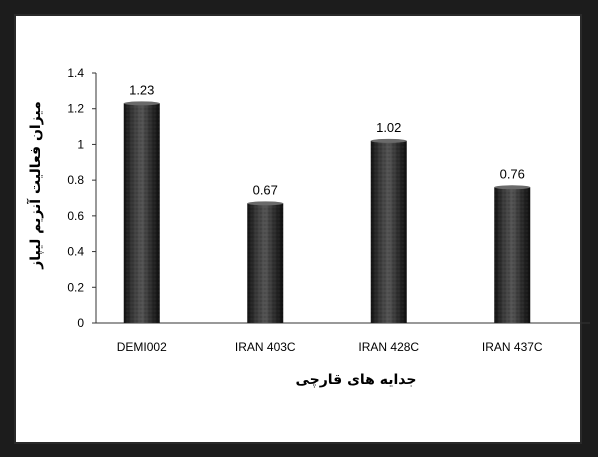 This screenshot has height=457, width=598. I want to click on y-tick-label: 1, so click(80, 144).